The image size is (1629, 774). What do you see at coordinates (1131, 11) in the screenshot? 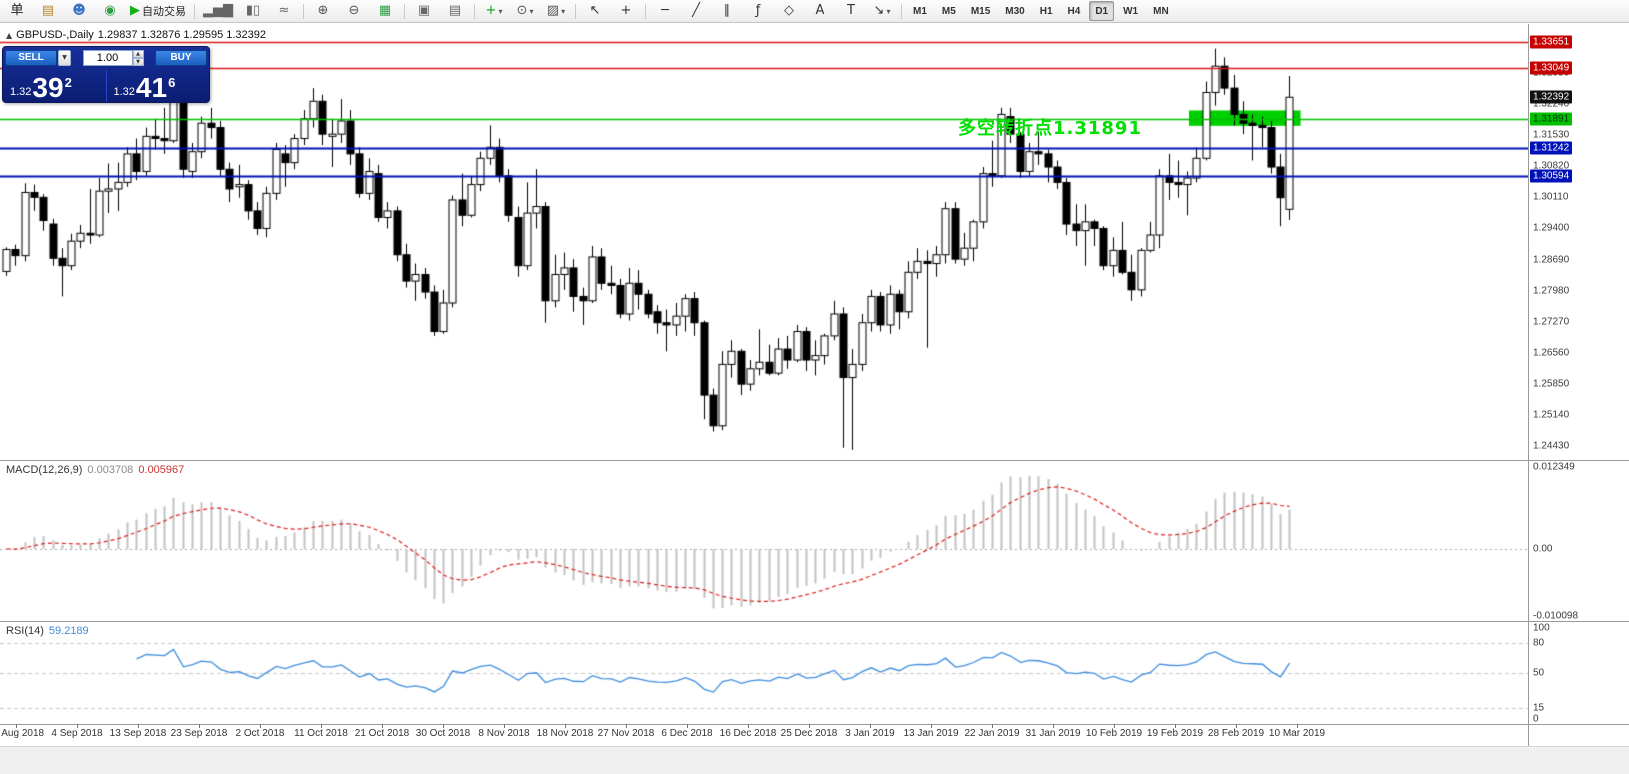
I see `timeframe-w1-button: W1` at bounding box center [1131, 11].